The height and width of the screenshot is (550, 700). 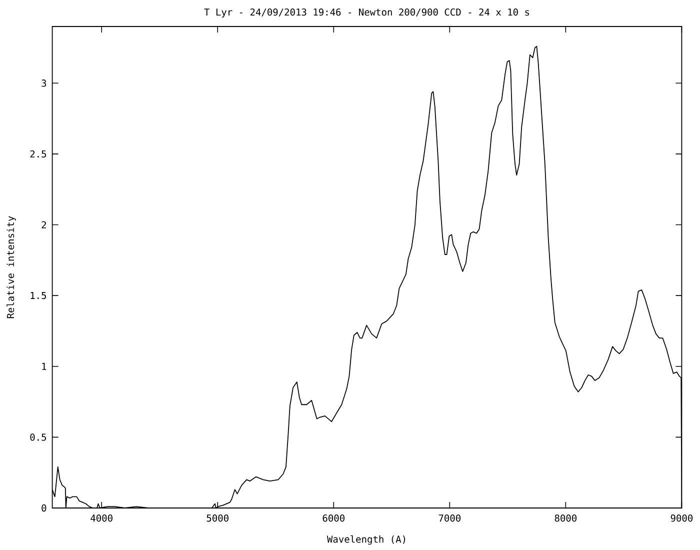 What do you see at coordinates (11, 267) in the screenshot?
I see `y-axis-title: Relative intensity` at bounding box center [11, 267].